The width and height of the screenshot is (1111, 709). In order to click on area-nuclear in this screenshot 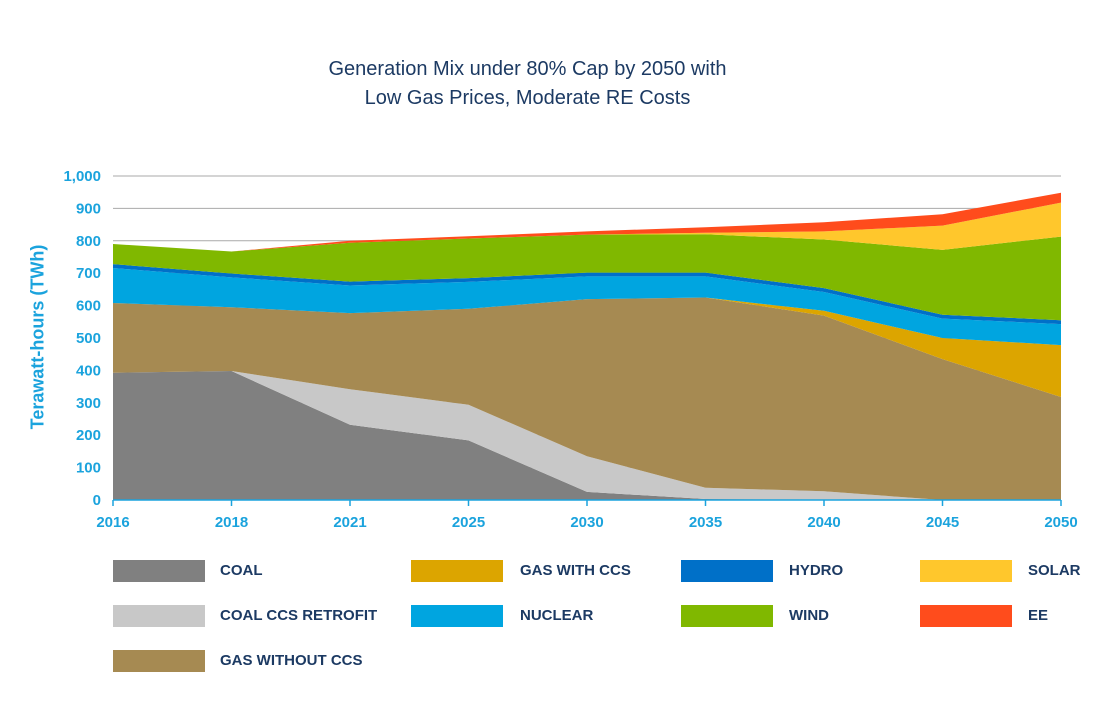, I will do `click(587, 307)`.